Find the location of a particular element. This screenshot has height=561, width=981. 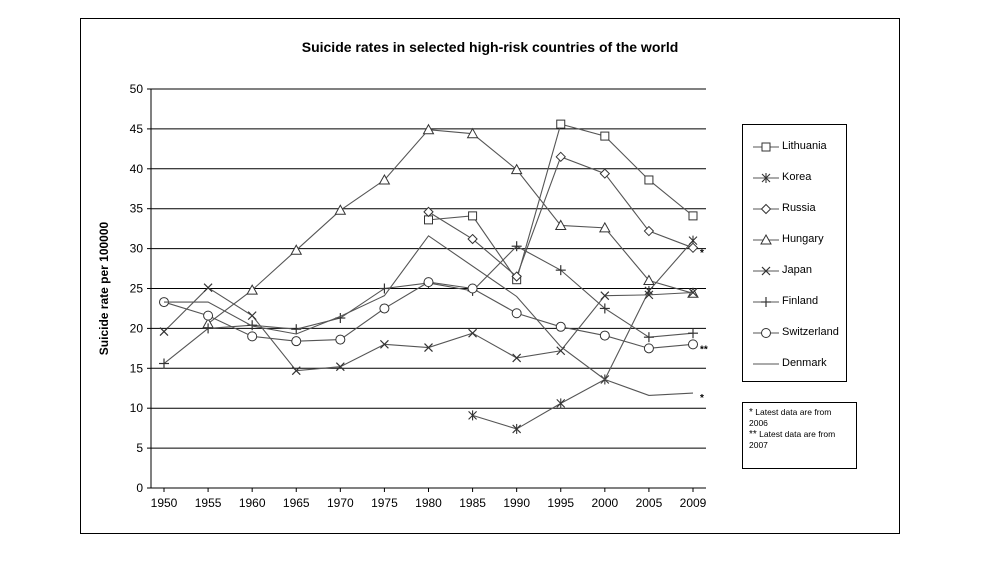

y-axis-label: Suicide rate per 100000 is located at coordinates (104, 288).